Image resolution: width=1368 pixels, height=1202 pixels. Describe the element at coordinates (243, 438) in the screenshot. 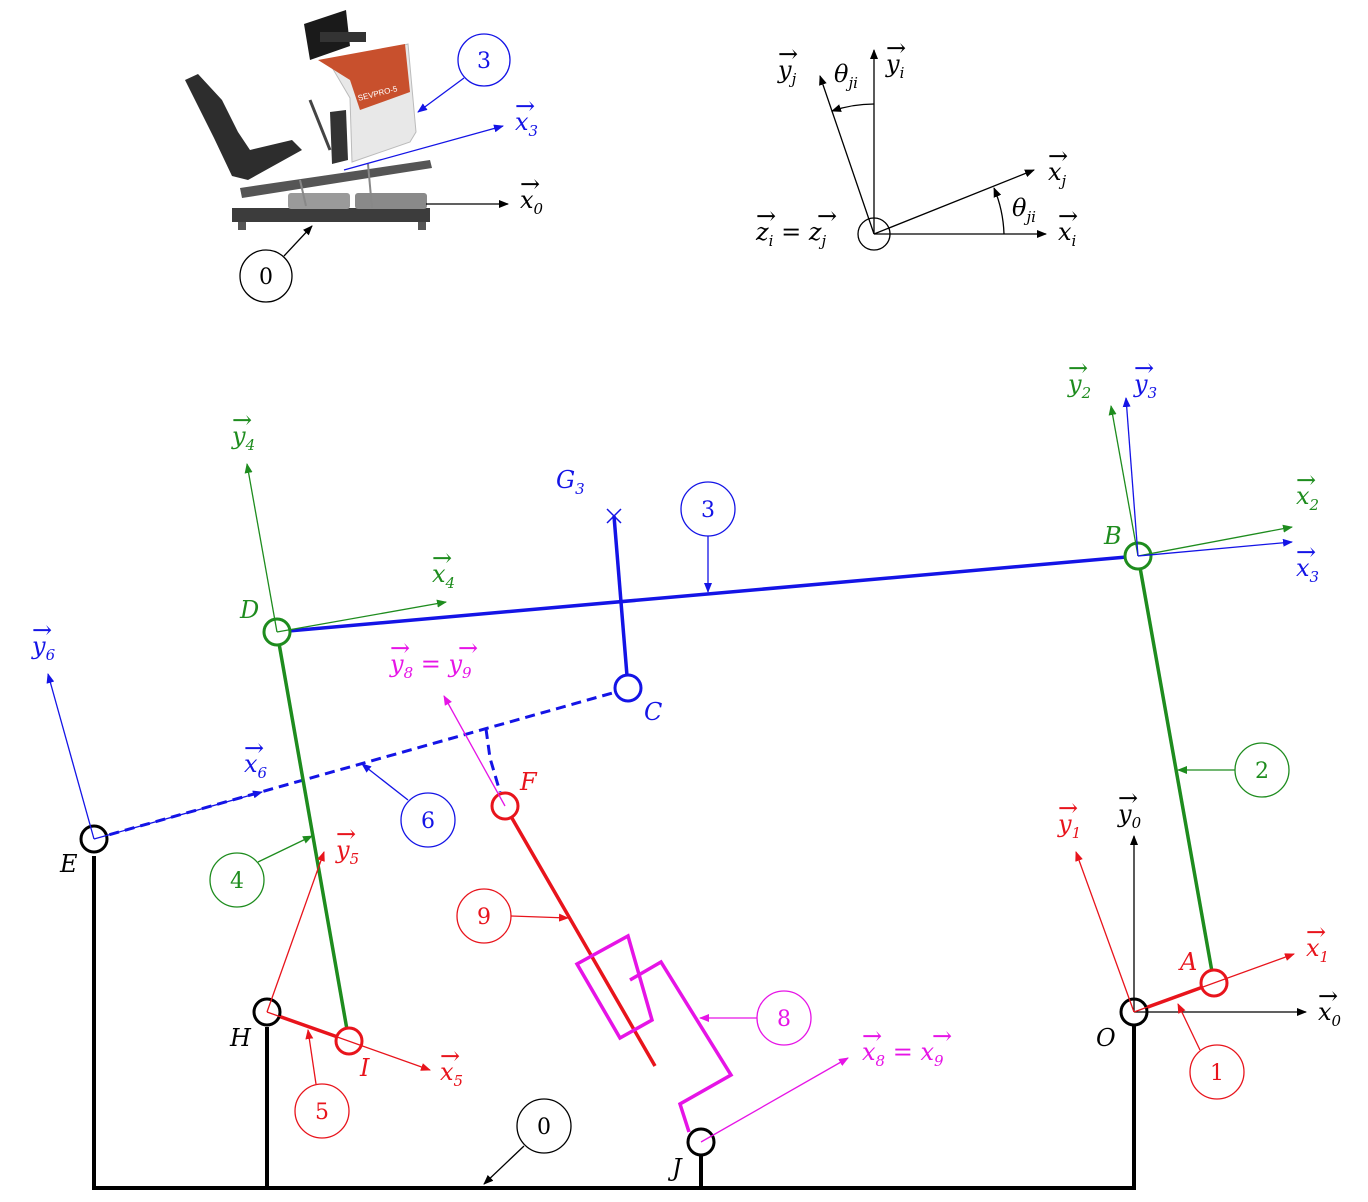

I see `y4-label: y4` at that location.